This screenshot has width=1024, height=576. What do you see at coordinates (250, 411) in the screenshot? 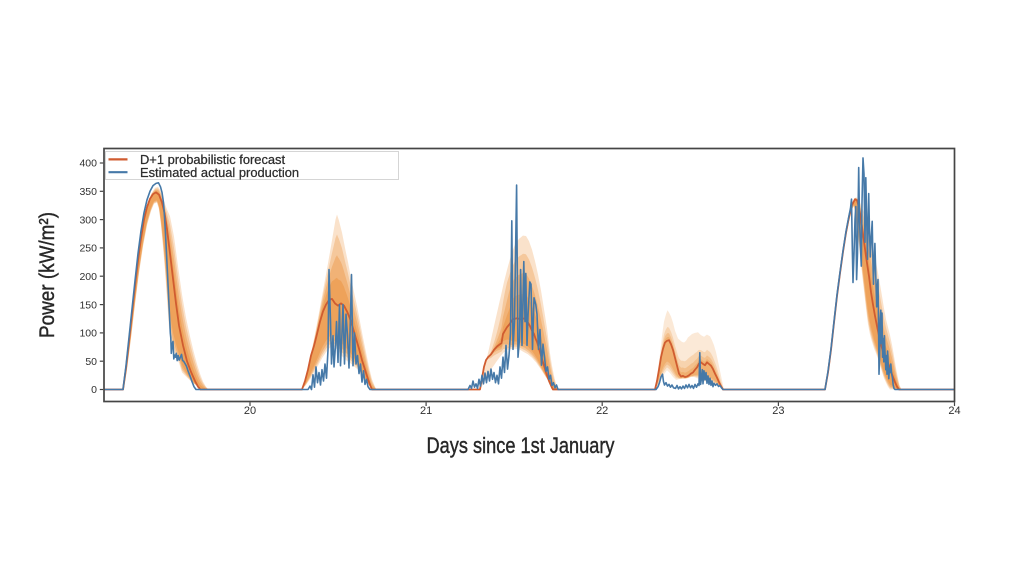
I see `svg-text: 20` at bounding box center [250, 411].